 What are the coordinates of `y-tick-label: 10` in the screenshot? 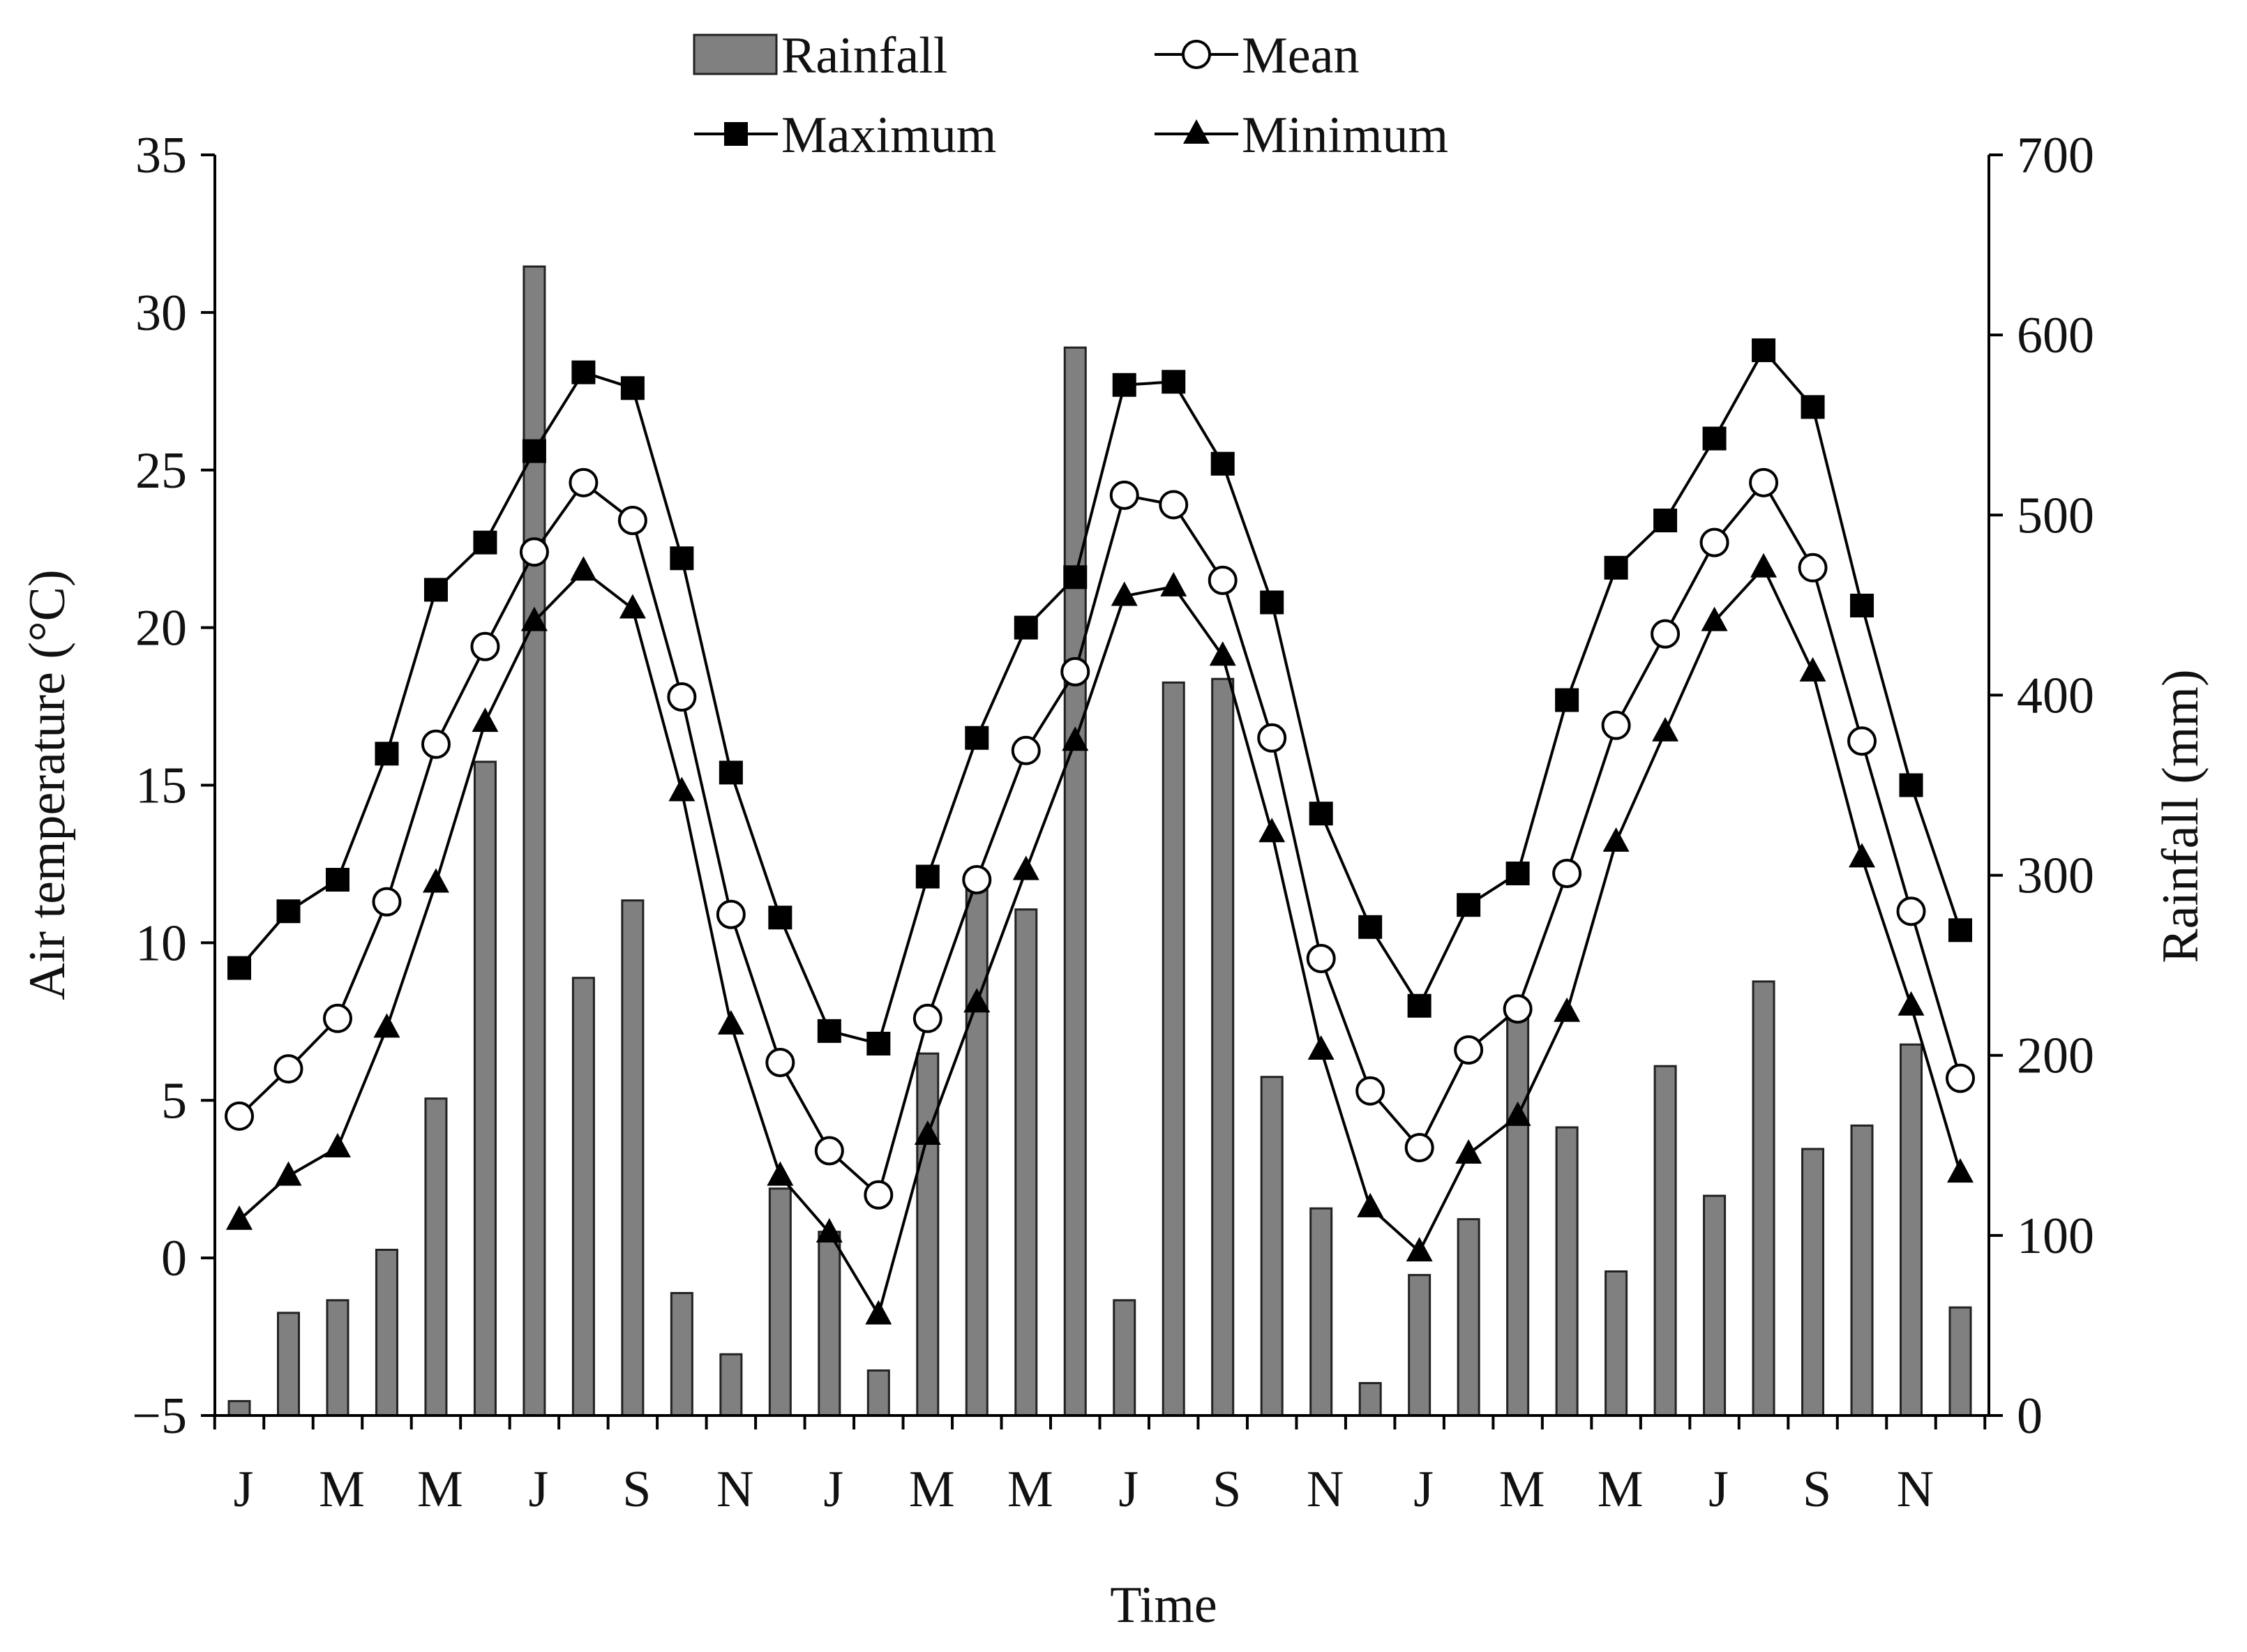 It's located at (161, 943).